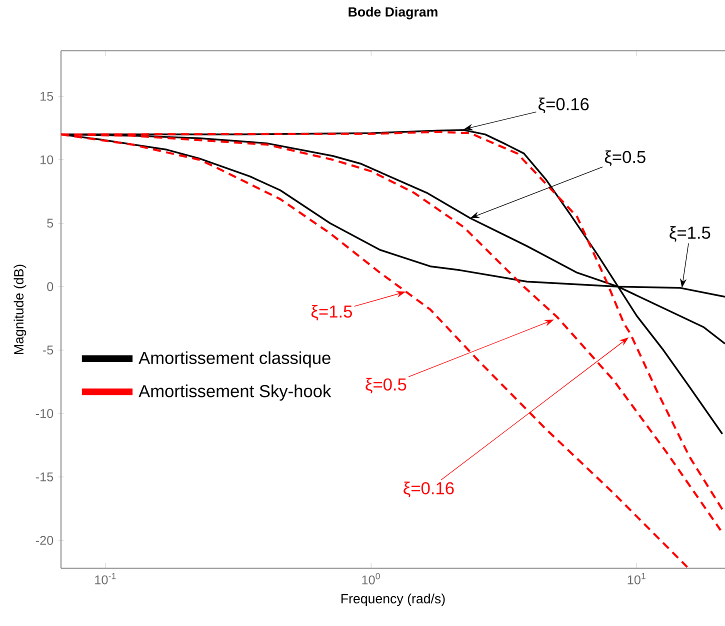 This screenshot has width=725, height=626. What do you see at coordinates (50, 223) in the screenshot?
I see `y-tick-label: 5` at bounding box center [50, 223].